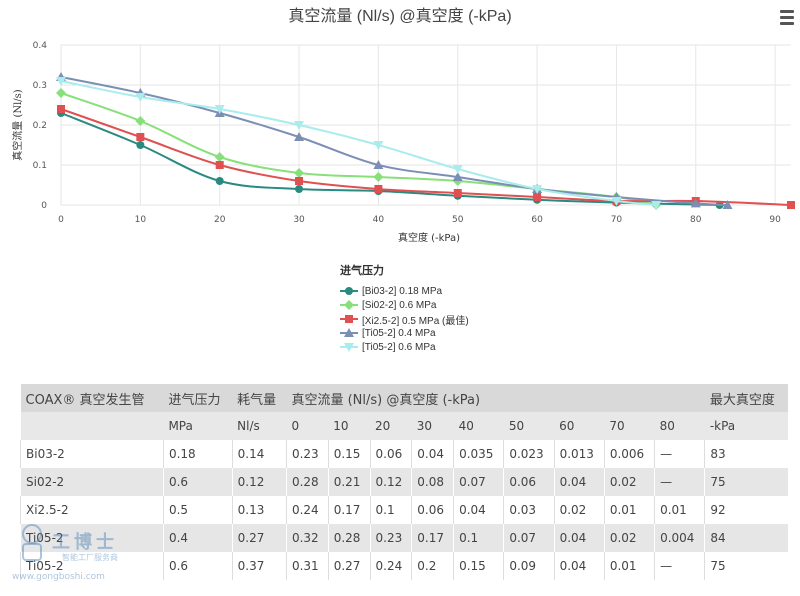  I want to click on table-cell: 0.006, so click(629, 454).